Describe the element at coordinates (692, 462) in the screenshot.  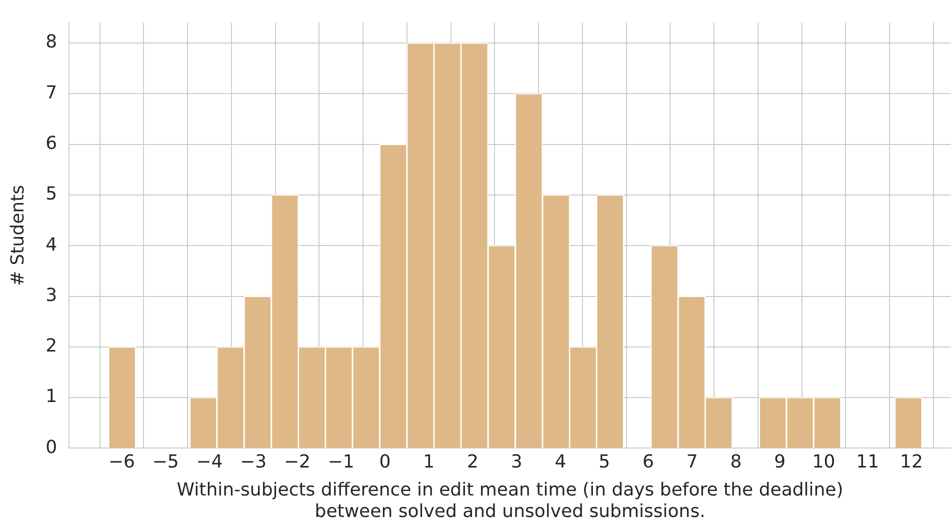
I see `x-tick-label: 7` at that location.